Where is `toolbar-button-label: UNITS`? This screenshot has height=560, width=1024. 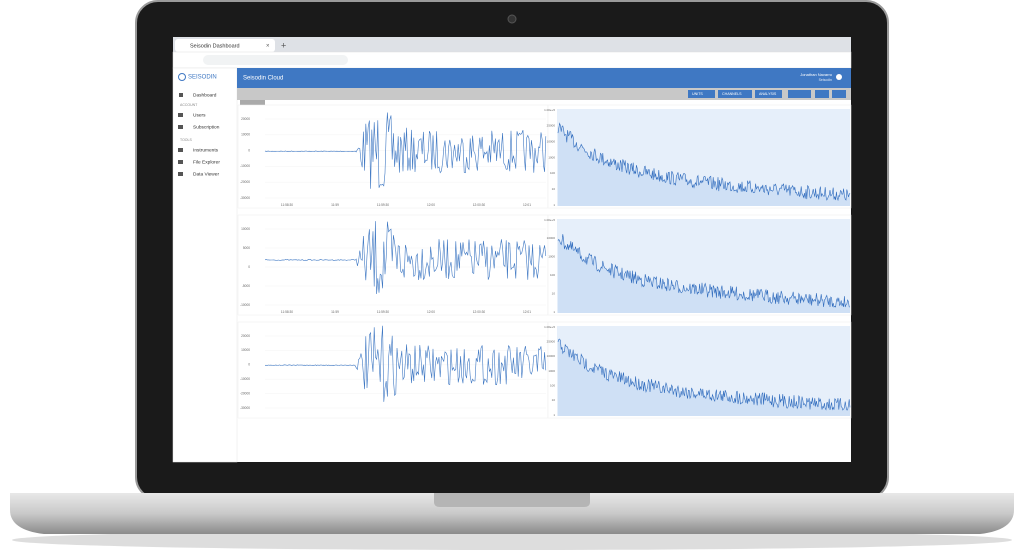
toolbar-button-label: UNITS is located at coordinates (697, 94).